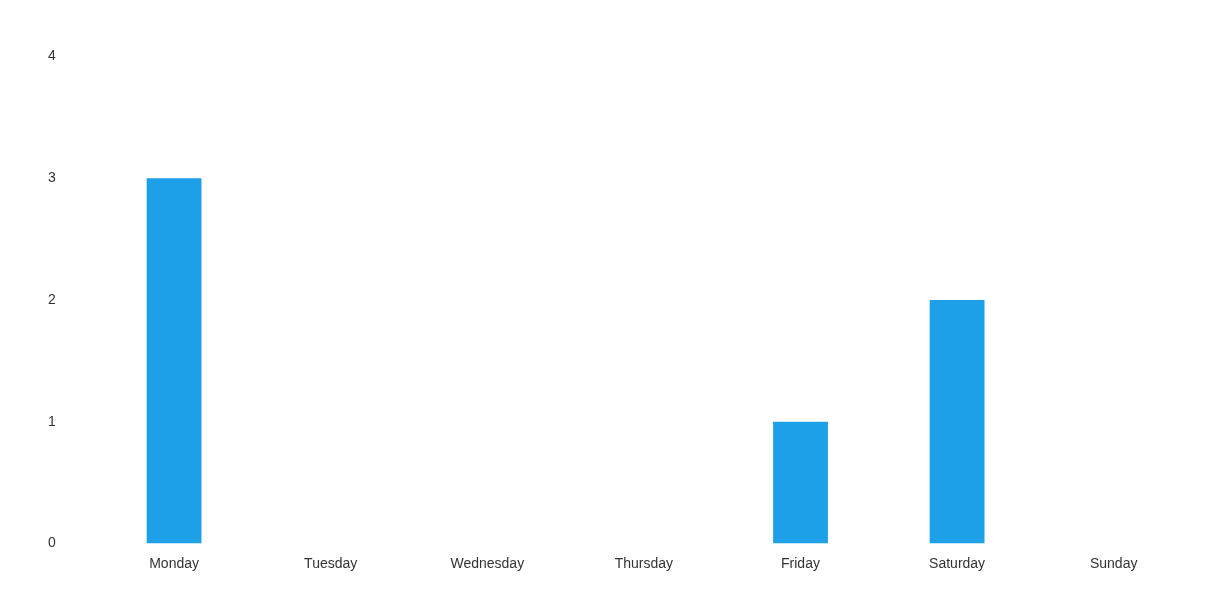  Describe the element at coordinates (1113, 562) in the screenshot. I see `x-tick-label: Sunday` at that location.